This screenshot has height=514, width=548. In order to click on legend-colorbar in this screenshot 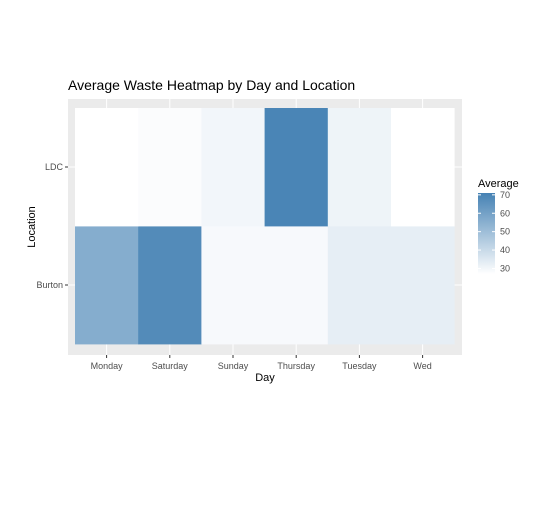, I will do `click(486, 233)`.